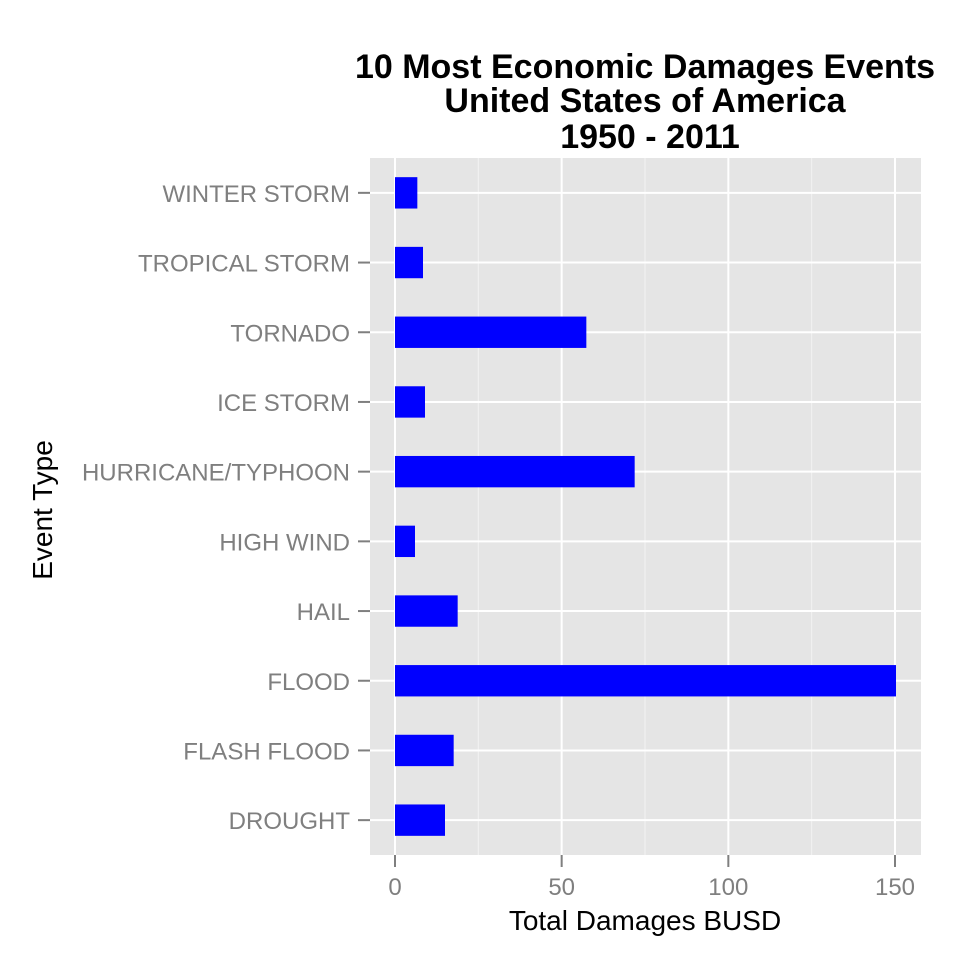  What do you see at coordinates (42, 510) in the screenshot?
I see `y-axis-title: Event Type` at bounding box center [42, 510].